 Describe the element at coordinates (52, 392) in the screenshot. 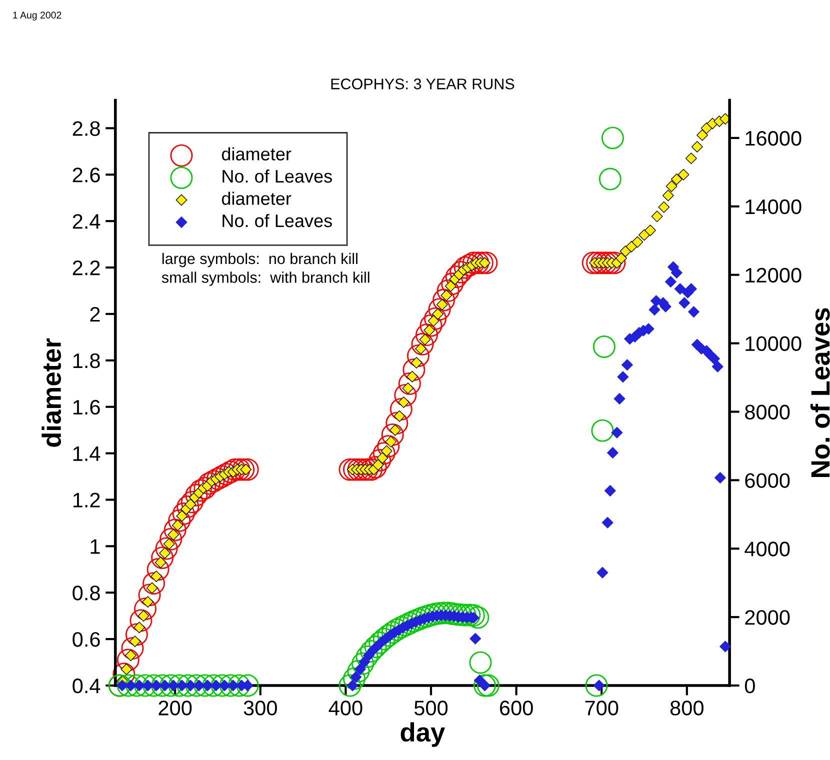

I see `y-axis-title: diameter` at that location.